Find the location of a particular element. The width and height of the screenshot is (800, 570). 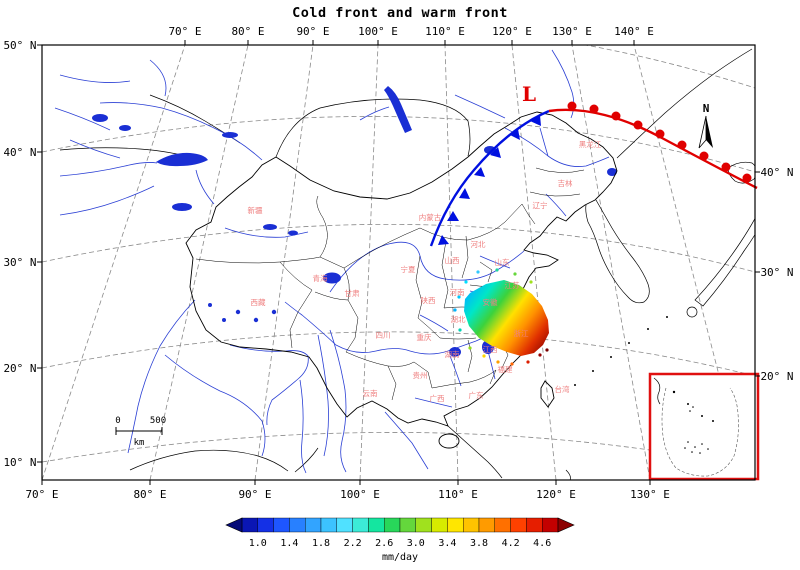

province-label: 甘肃 is located at coordinates (352, 293).